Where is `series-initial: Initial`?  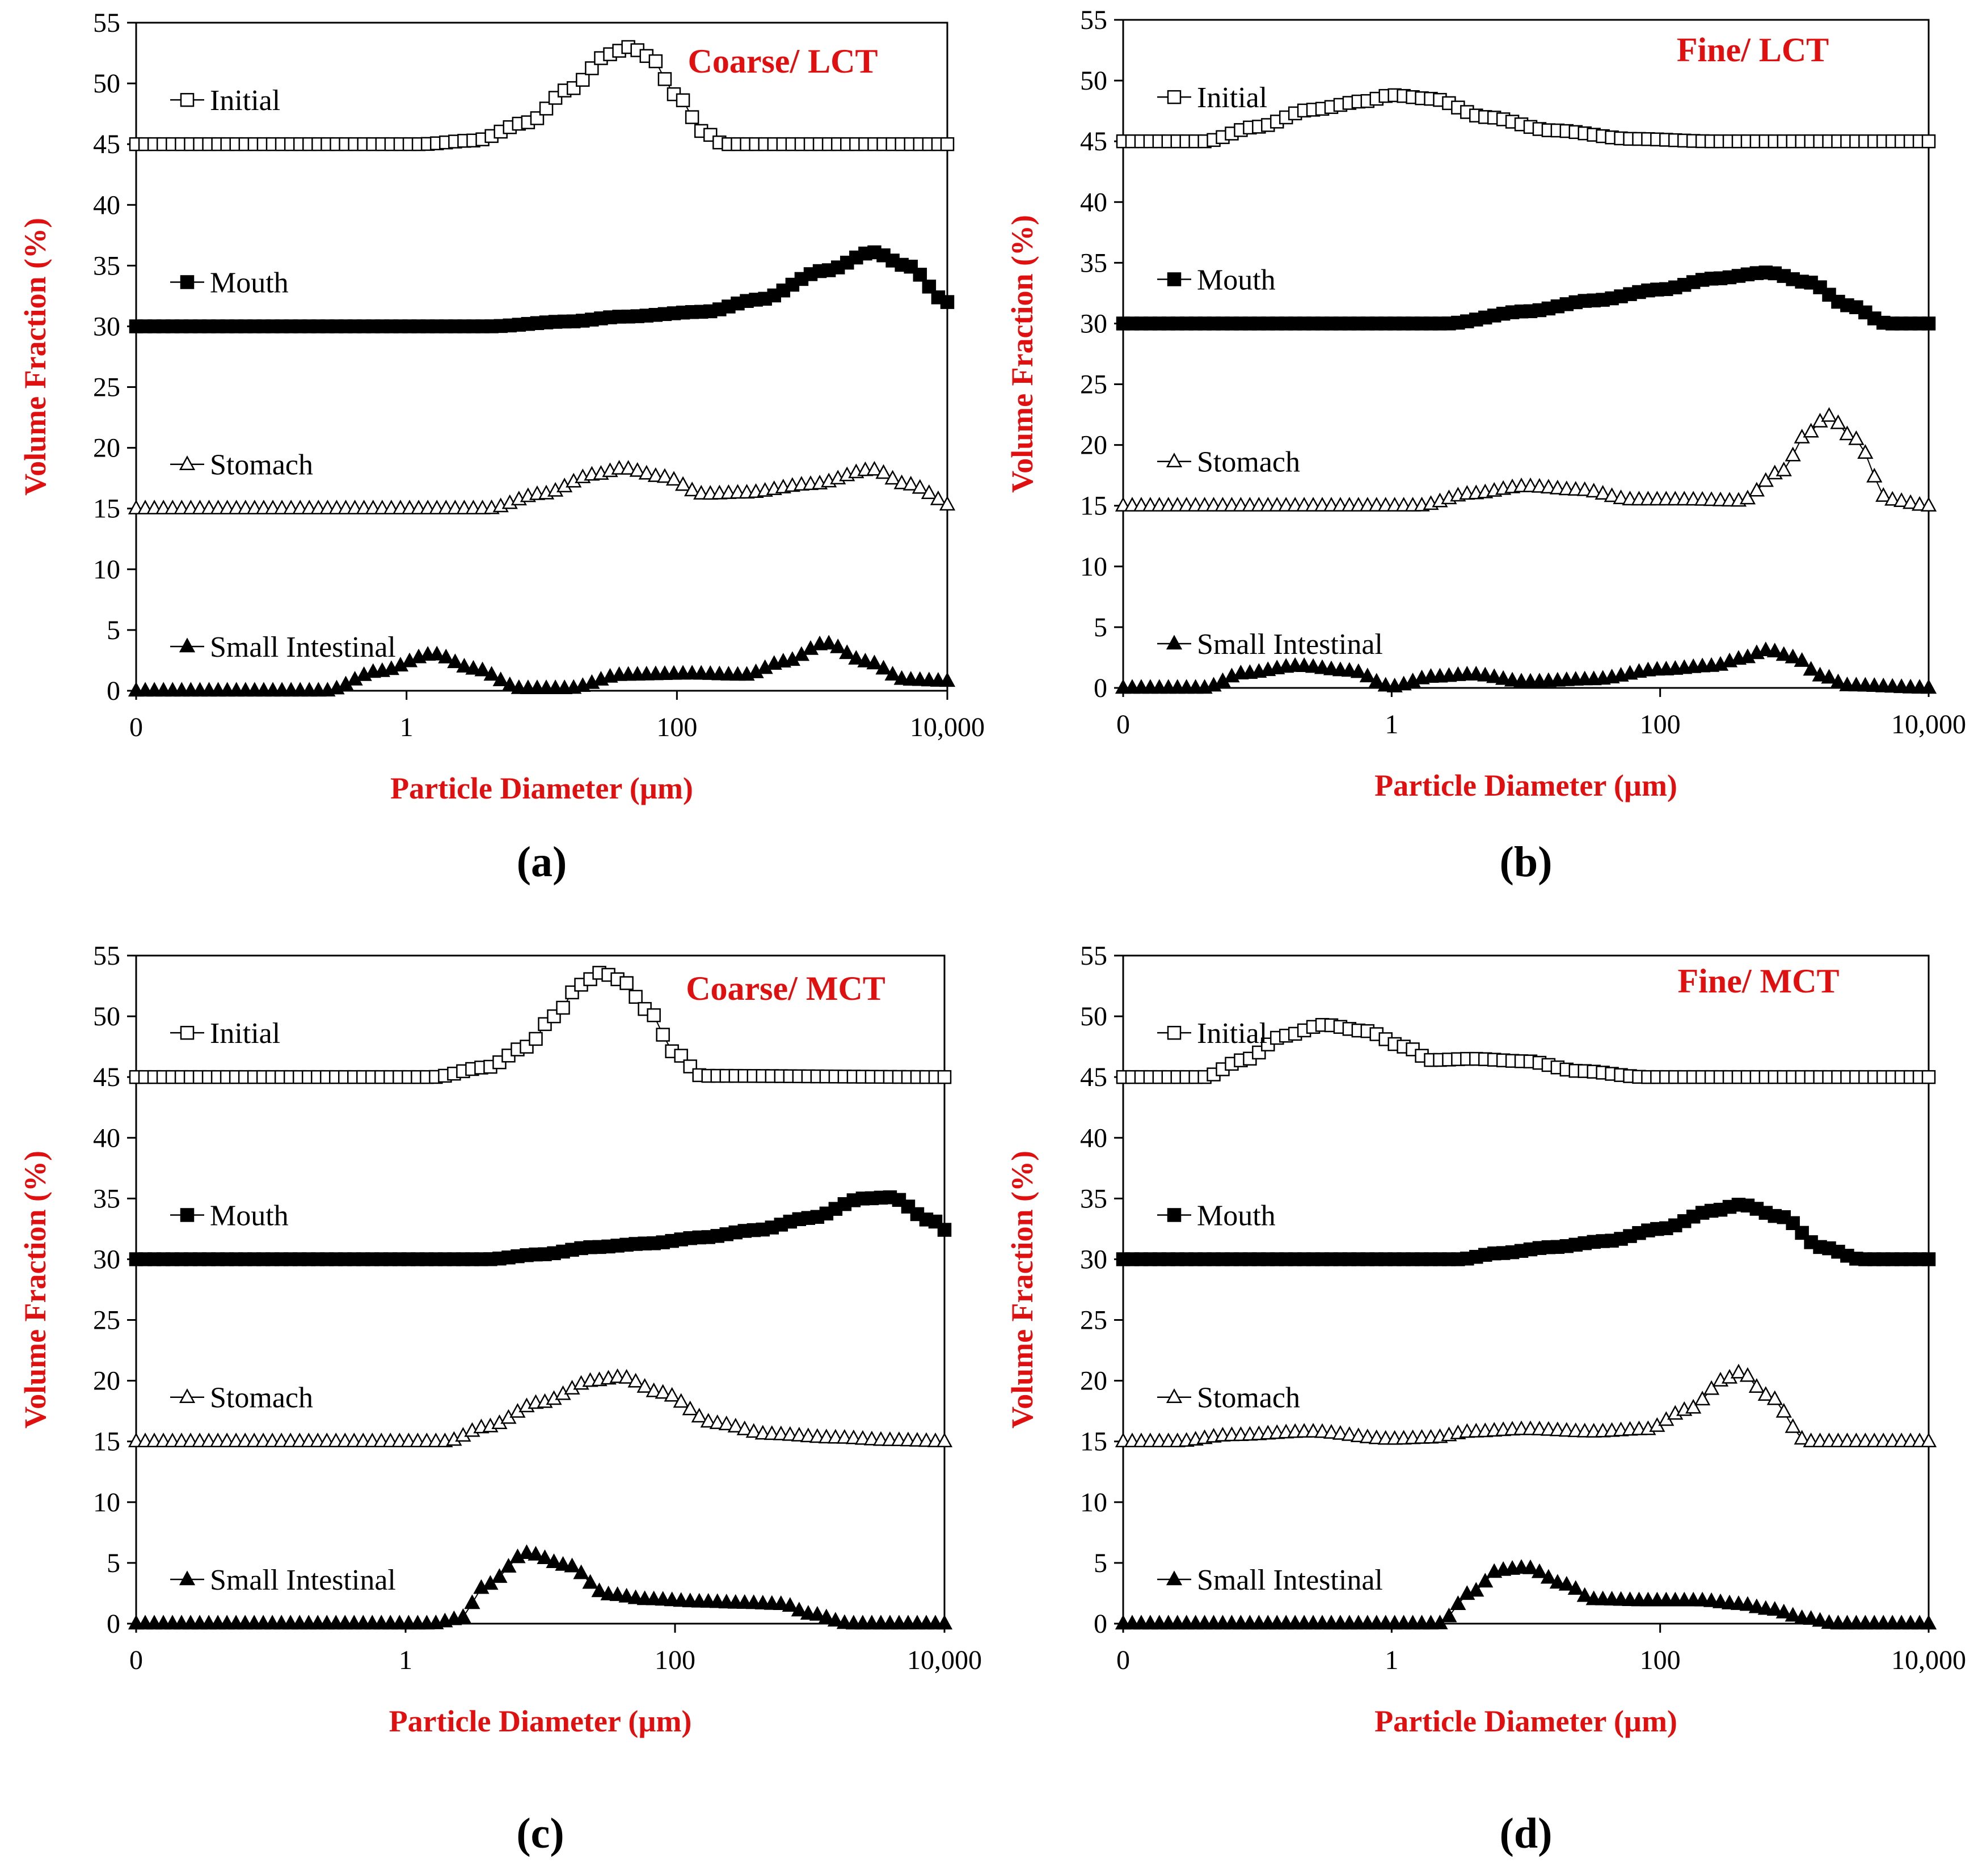 series-initial: Initial is located at coordinates (540, 1025).